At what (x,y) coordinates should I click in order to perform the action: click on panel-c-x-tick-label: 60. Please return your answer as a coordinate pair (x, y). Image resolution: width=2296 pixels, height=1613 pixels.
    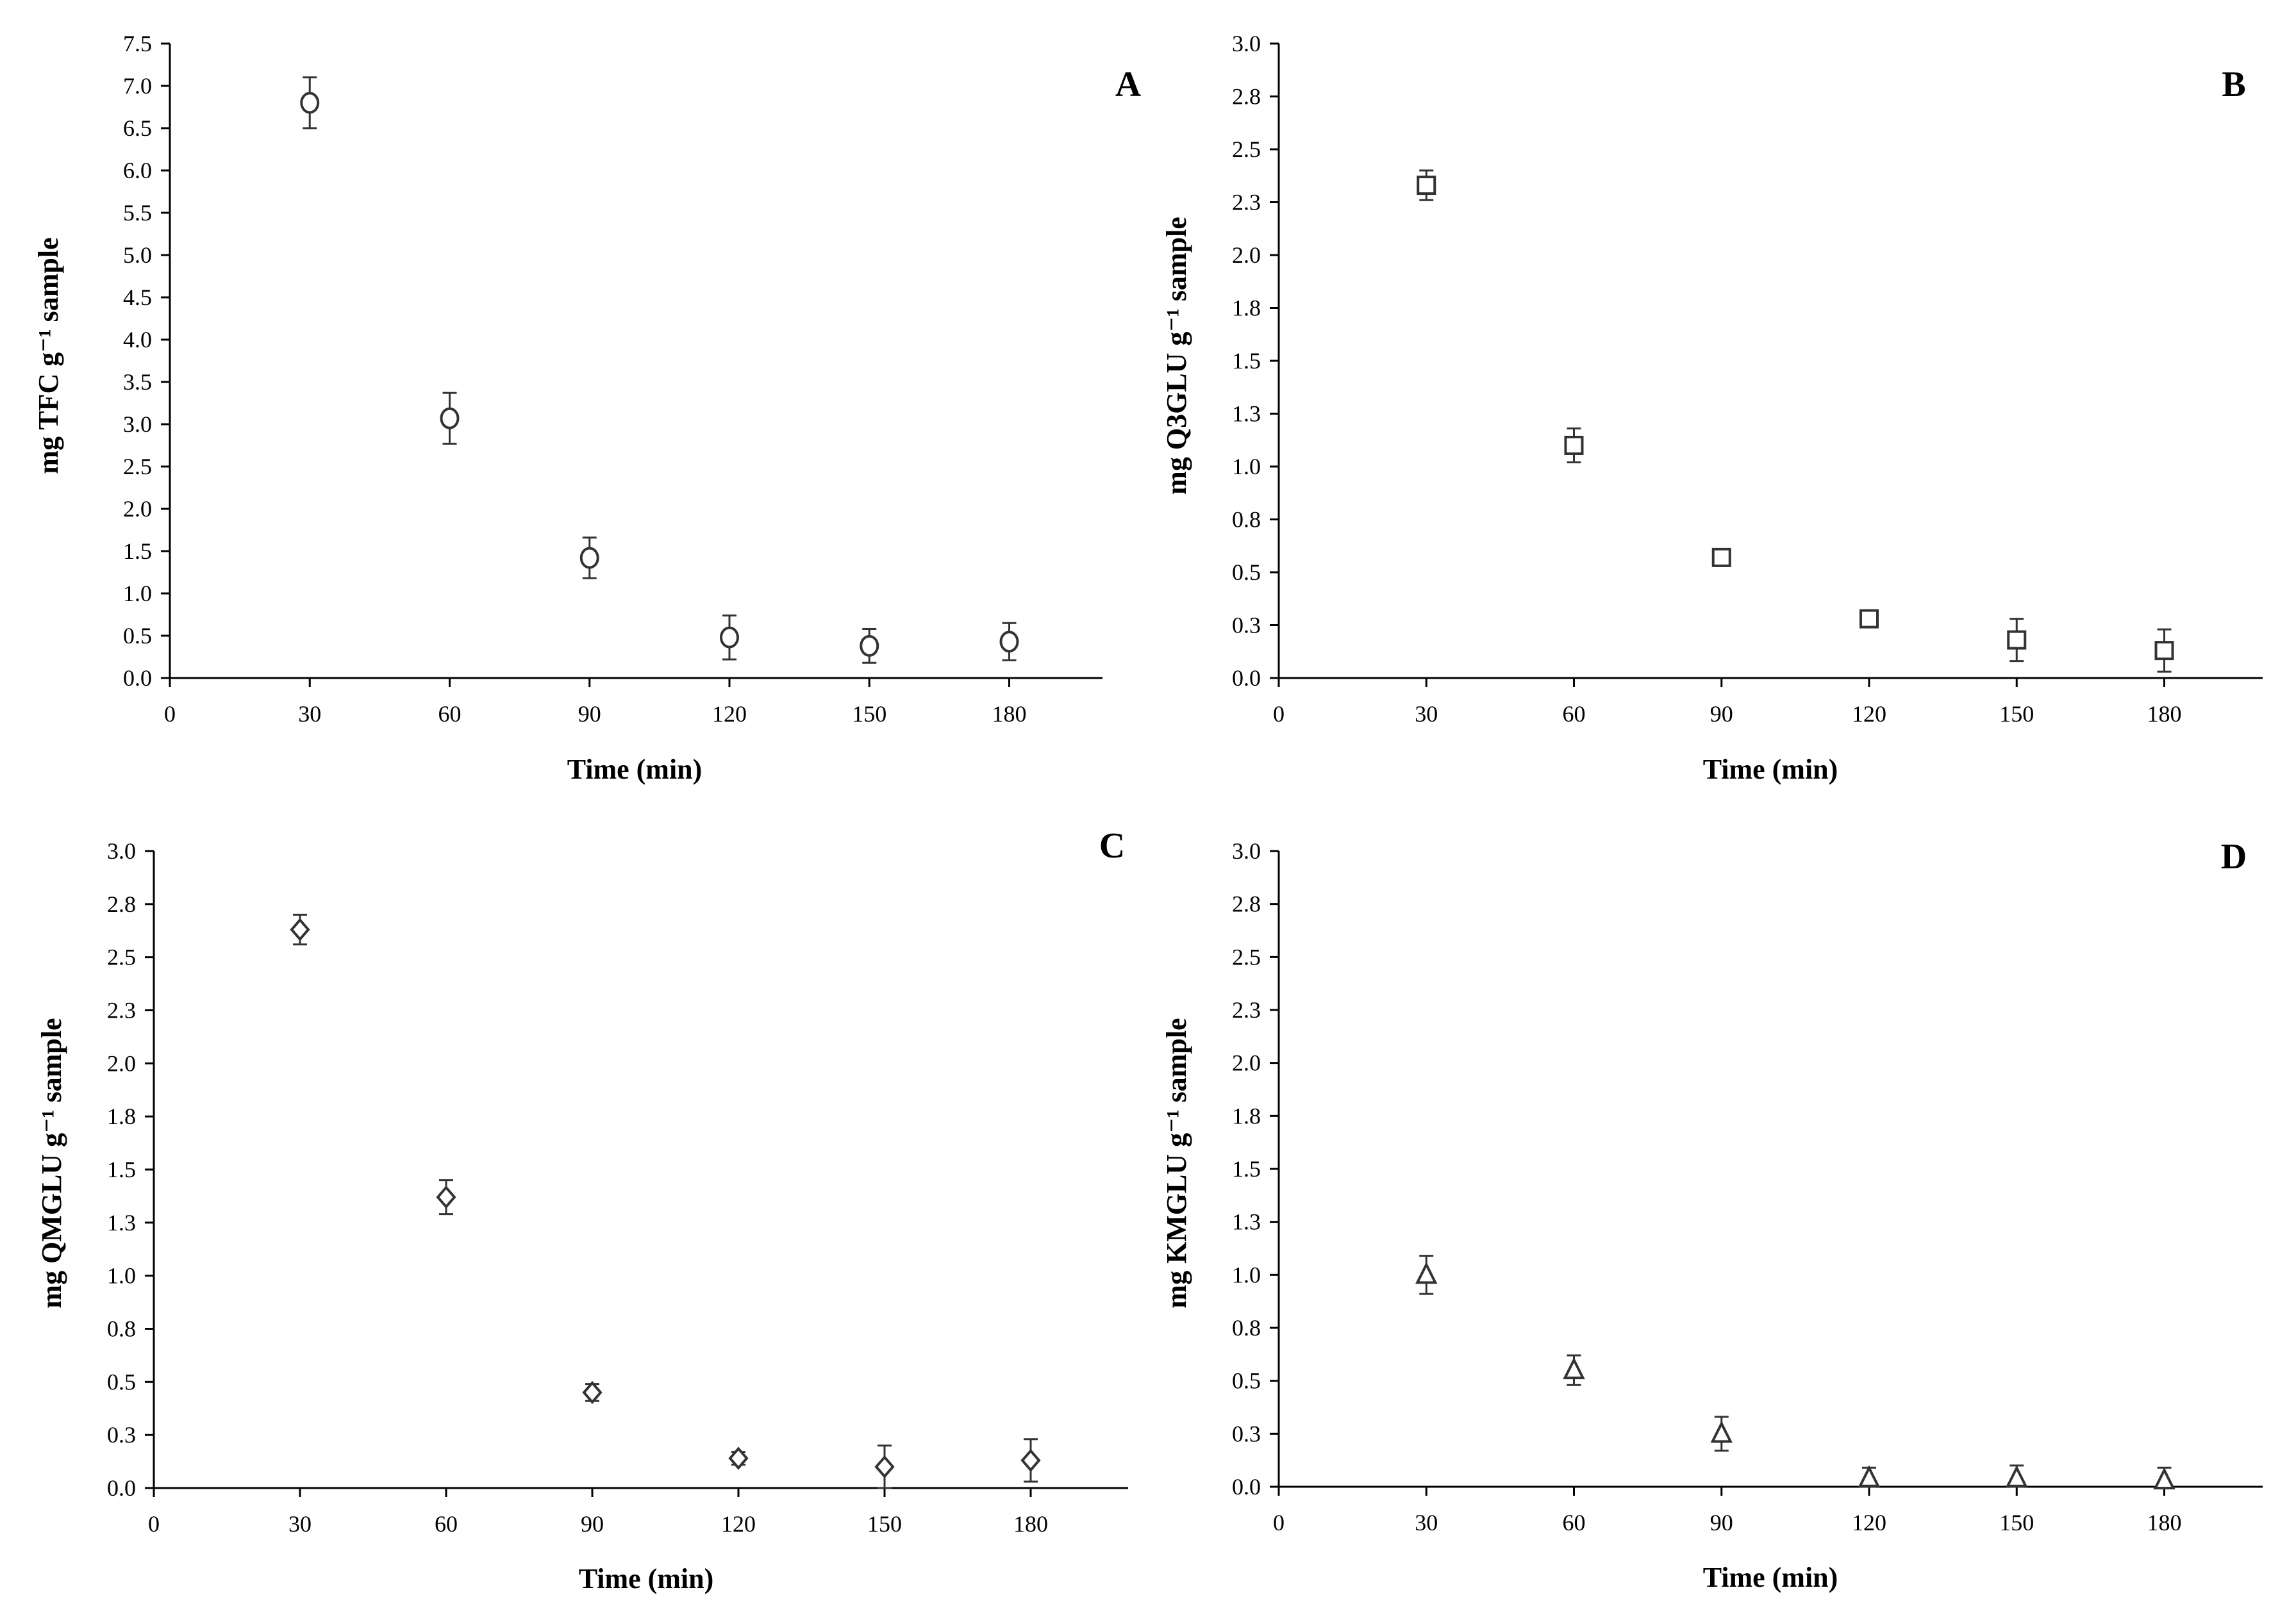
    Looking at the image, I should click on (446, 1524).